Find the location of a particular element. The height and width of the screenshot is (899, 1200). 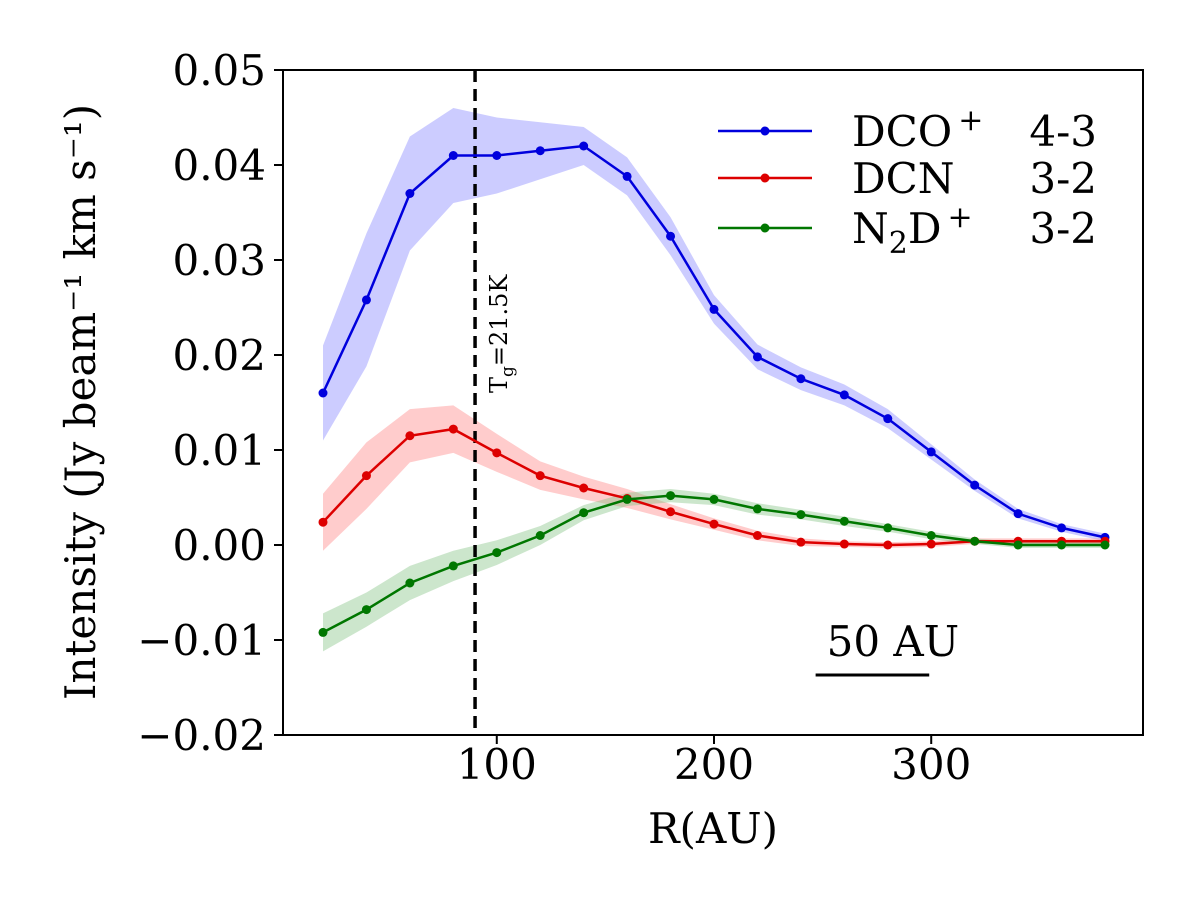

x-axis: 100 200 300 is located at coordinates (714, 762).